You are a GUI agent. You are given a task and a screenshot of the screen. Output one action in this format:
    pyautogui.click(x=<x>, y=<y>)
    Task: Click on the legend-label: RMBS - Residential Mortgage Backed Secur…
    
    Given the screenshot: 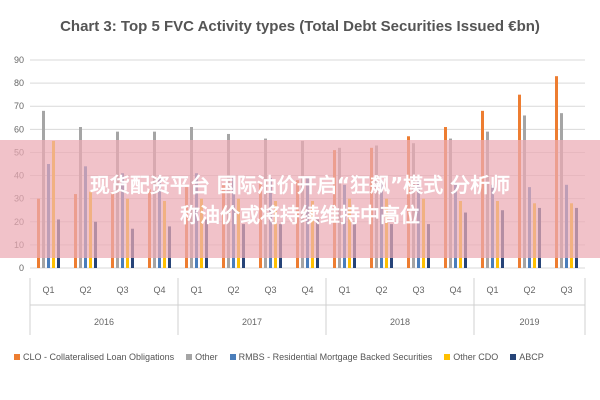 What is the action you would take?
    pyautogui.click(x=335, y=357)
    